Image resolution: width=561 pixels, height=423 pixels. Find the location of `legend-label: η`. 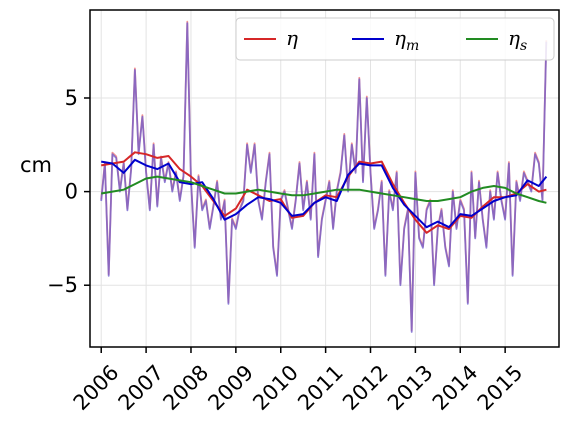

legend-label: η is located at coordinates (292, 38).